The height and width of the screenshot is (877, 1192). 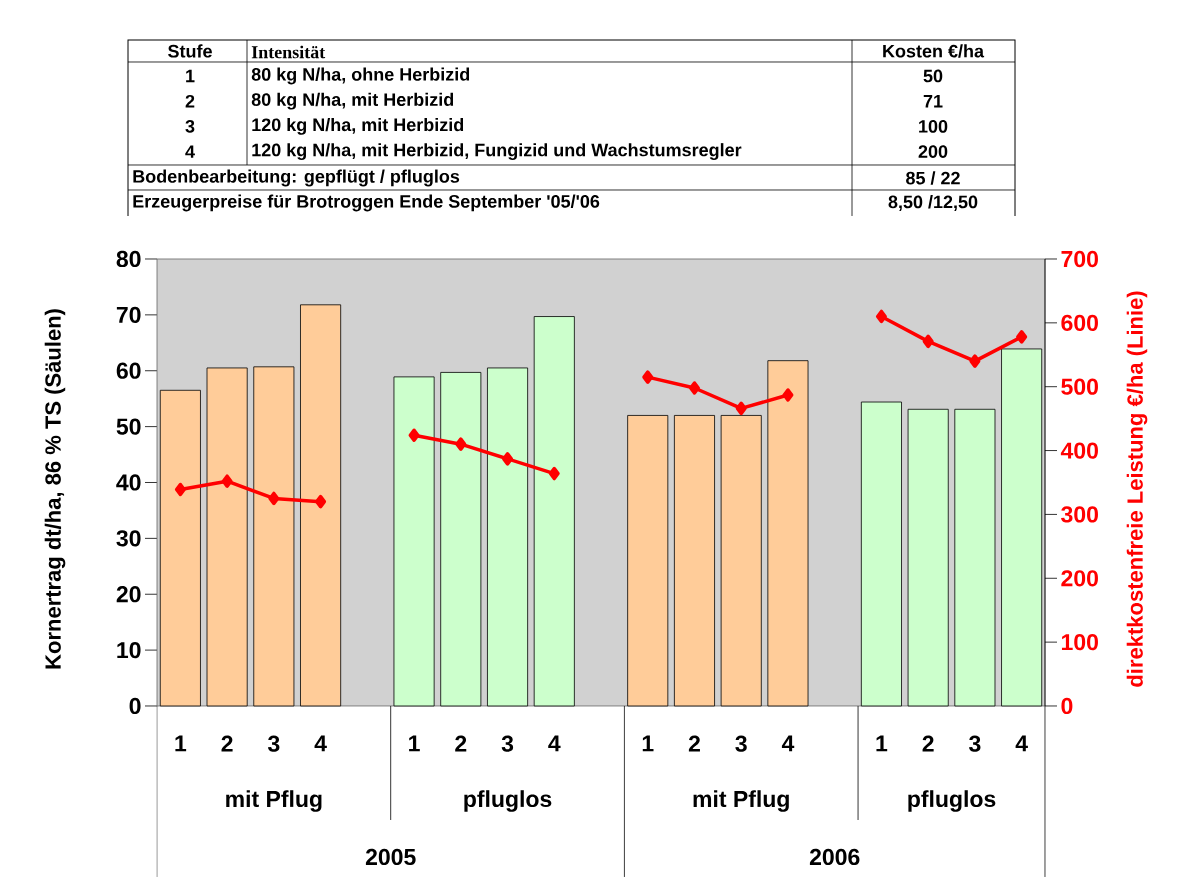 I want to click on text: 80 kg N/ha, mit Herbizid, so click(x=352, y=101).